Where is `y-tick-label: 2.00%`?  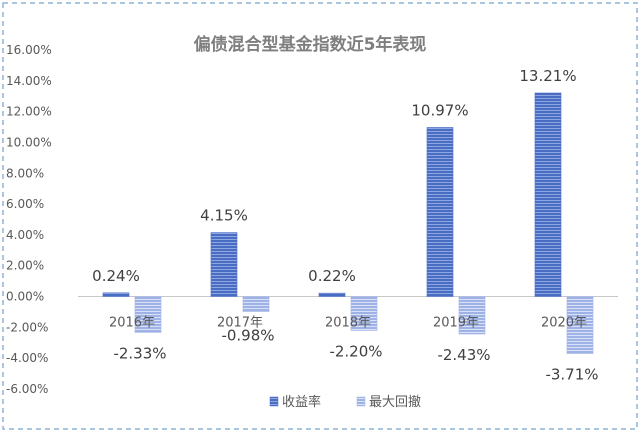
y-tick-label: 2.00% is located at coordinates (25, 266).